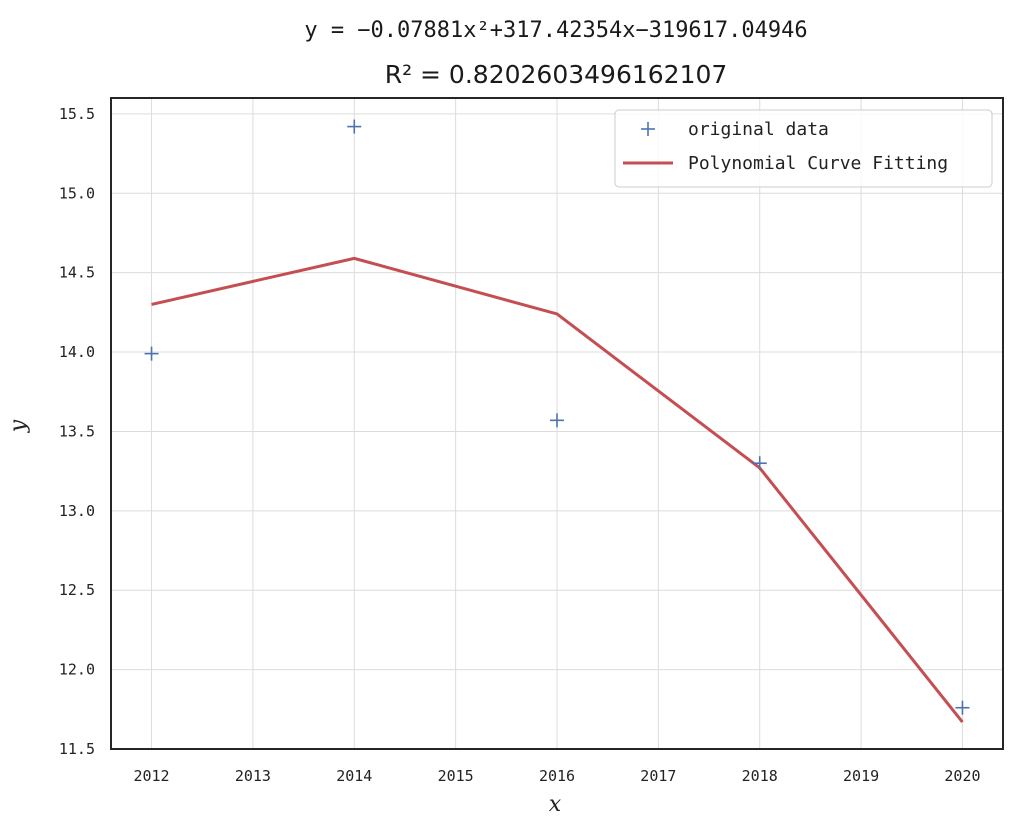  What do you see at coordinates (77, 193) in the screenshot?
I see `y-tick-label: 15.0` at bounding box center [77, 193].